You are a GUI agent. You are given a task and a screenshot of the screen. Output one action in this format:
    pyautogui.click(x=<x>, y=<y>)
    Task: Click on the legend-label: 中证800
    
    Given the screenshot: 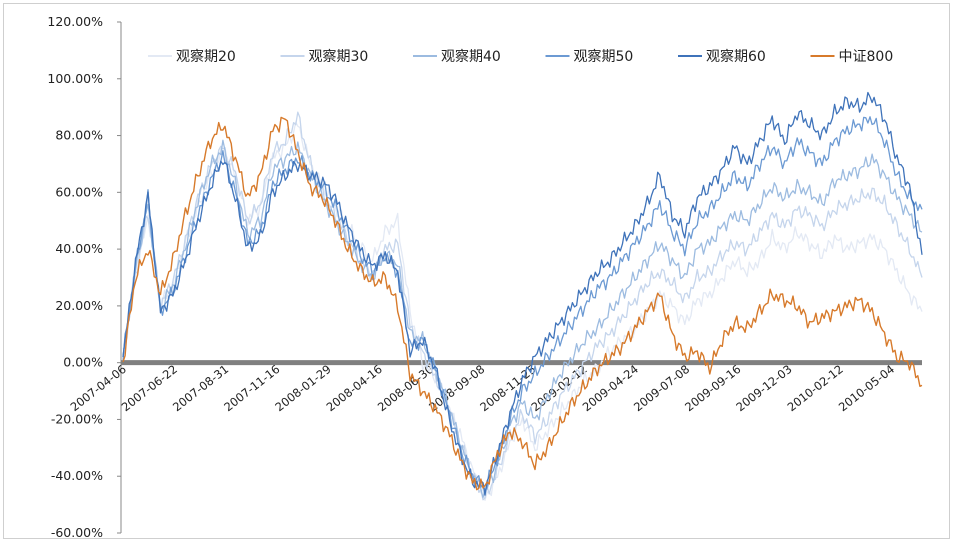 What is the action you would take?
    pyautogui.click(x=866, y=57)
    